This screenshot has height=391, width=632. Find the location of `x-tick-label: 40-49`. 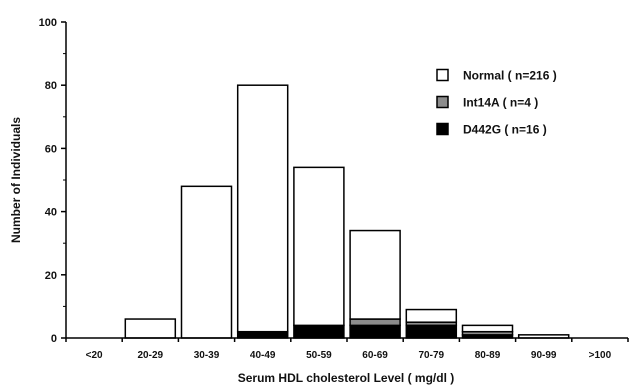

x-tick-label: 40-49 is located at coordinates (263, 355).